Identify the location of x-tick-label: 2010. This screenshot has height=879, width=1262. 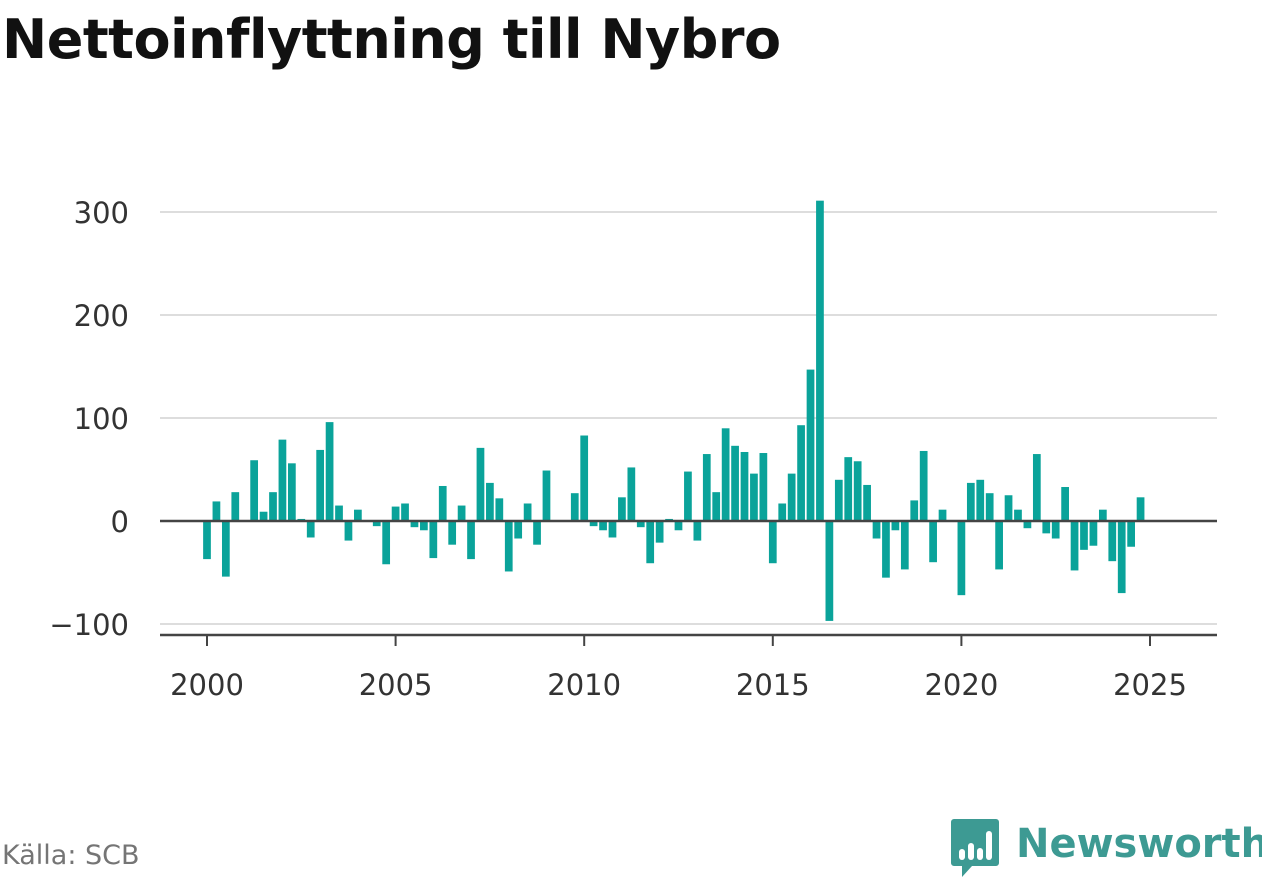
(584, 685).